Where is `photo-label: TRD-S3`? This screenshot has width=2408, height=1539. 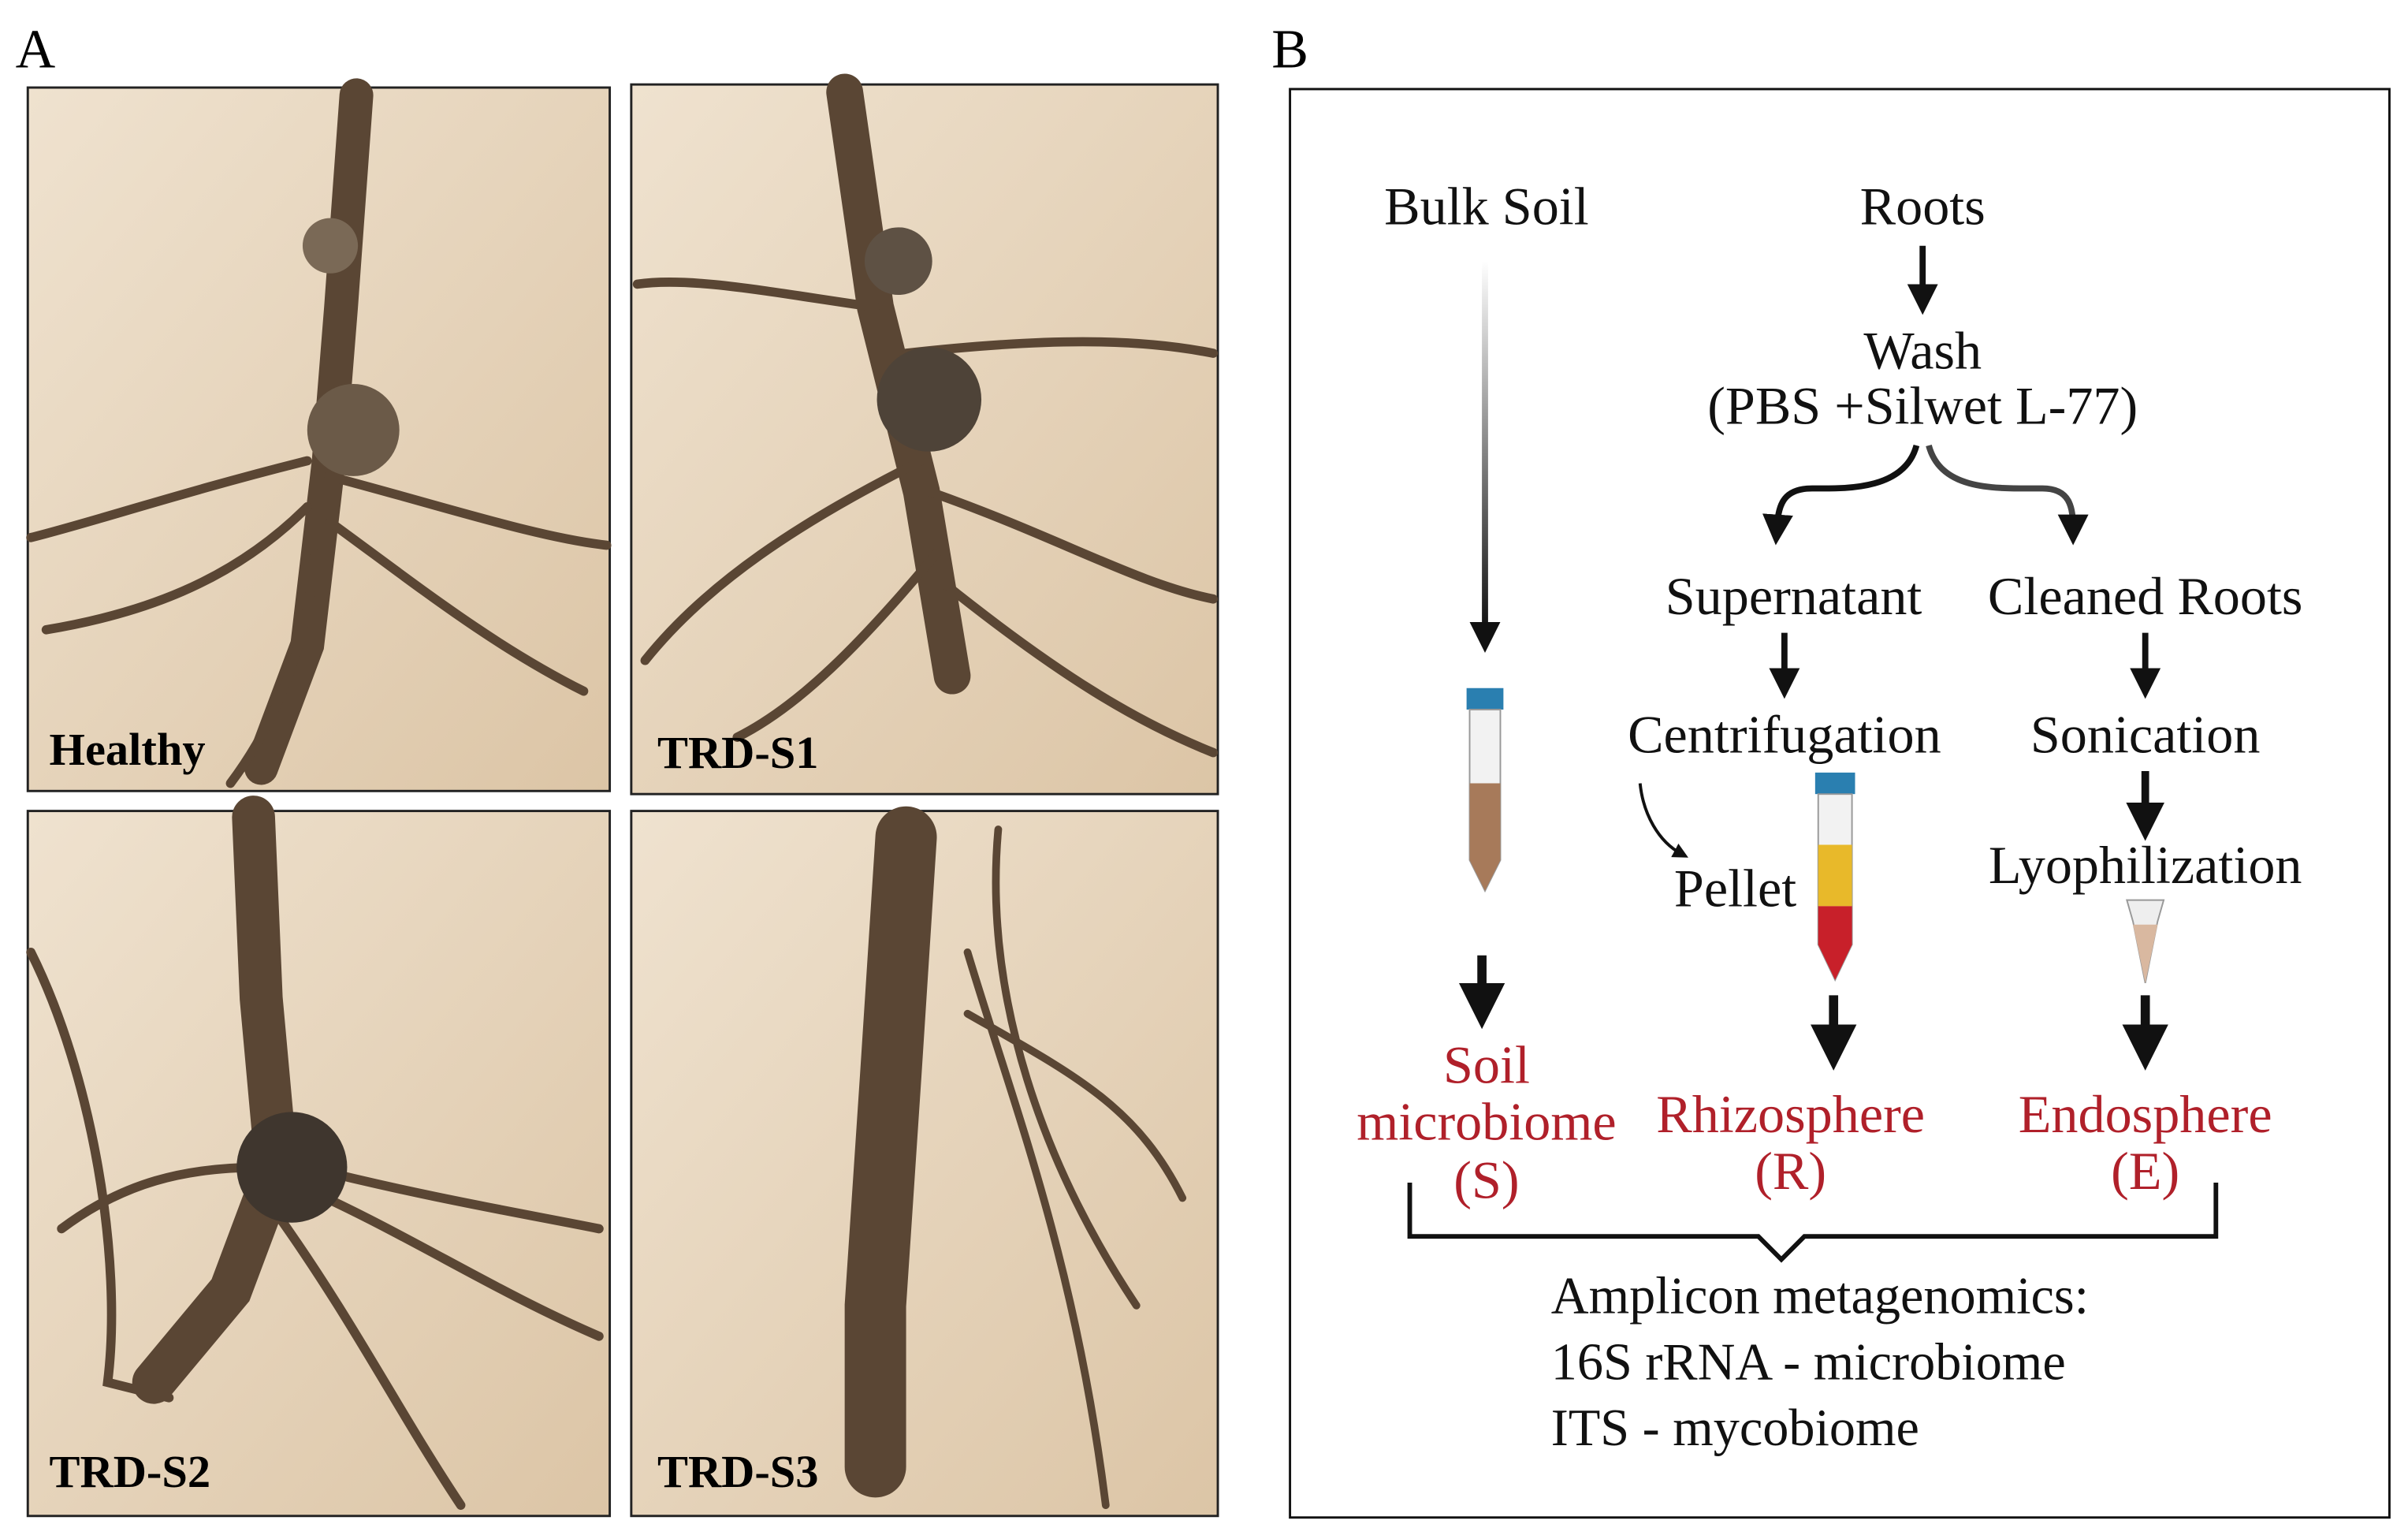 photo-label: TRD-S3 is located at coordinates (738, 1471).